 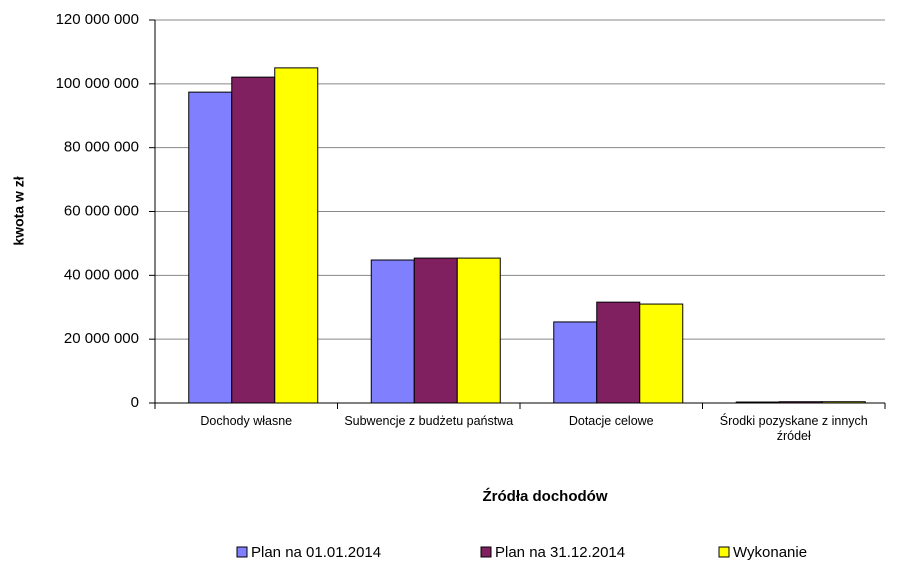 What do you see at coordinates (246, 421) in the screenshot?
I see `x-tick-label: Dochody własne` at bounding box center [246, 421].